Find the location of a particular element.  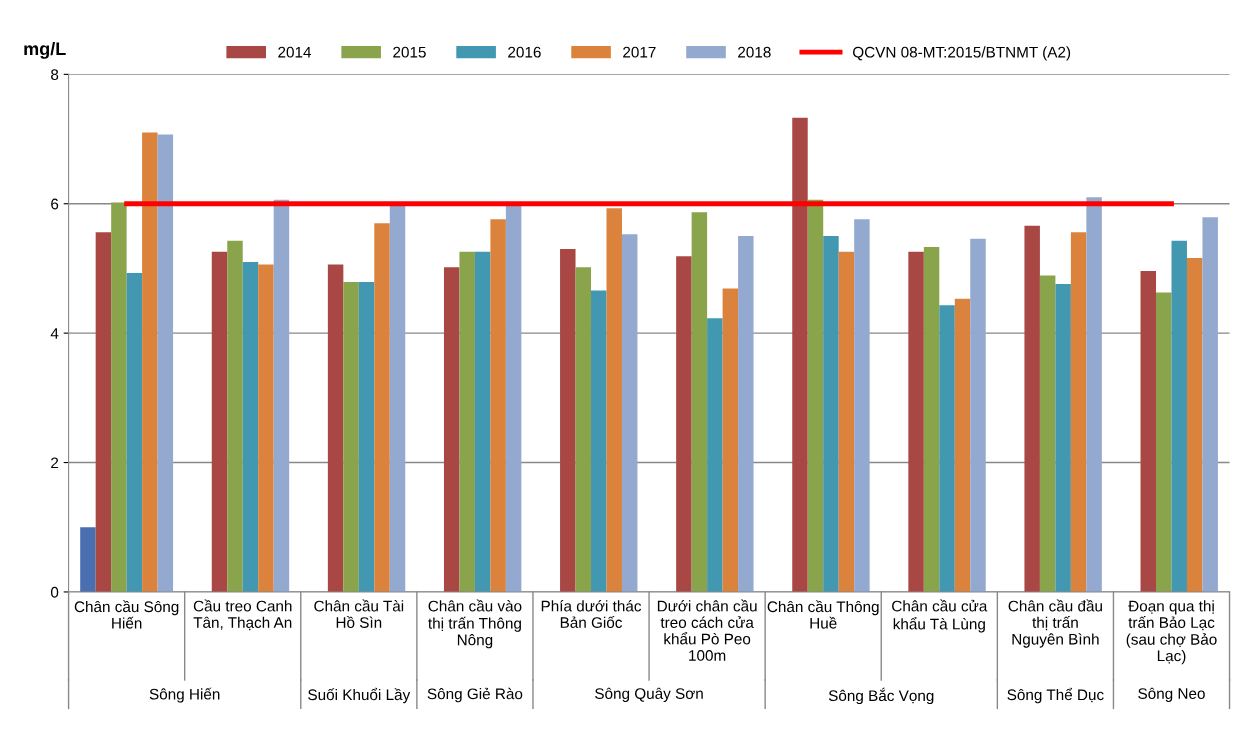

text: Suối Khuổi Lầy is located at coordinates (359, 695).